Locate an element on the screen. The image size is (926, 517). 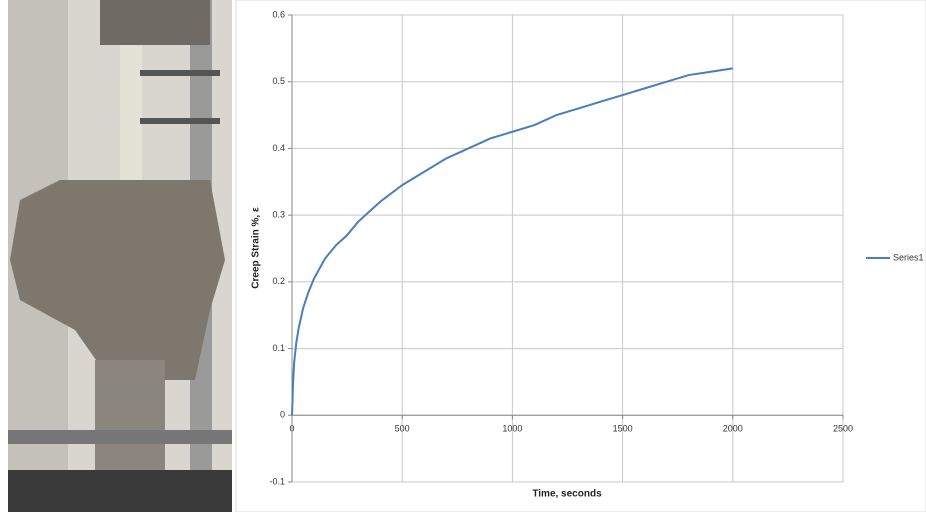
x-tick-label: 2000 is located at coordinates (733, 429).